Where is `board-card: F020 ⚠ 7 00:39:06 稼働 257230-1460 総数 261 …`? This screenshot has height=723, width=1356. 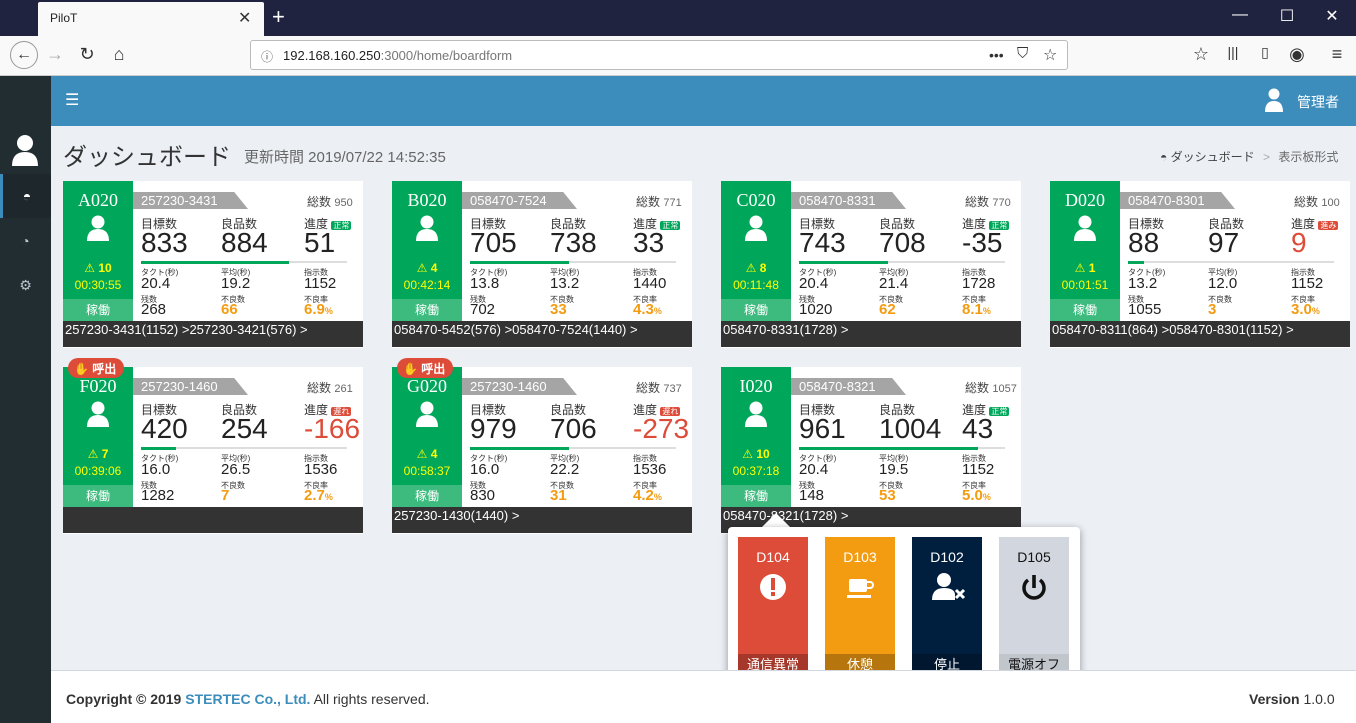 board-card: F020 ⚠ 7 00:39:06 稼働 257230-1460 総数 261 … is located at coordinates (213, 446).